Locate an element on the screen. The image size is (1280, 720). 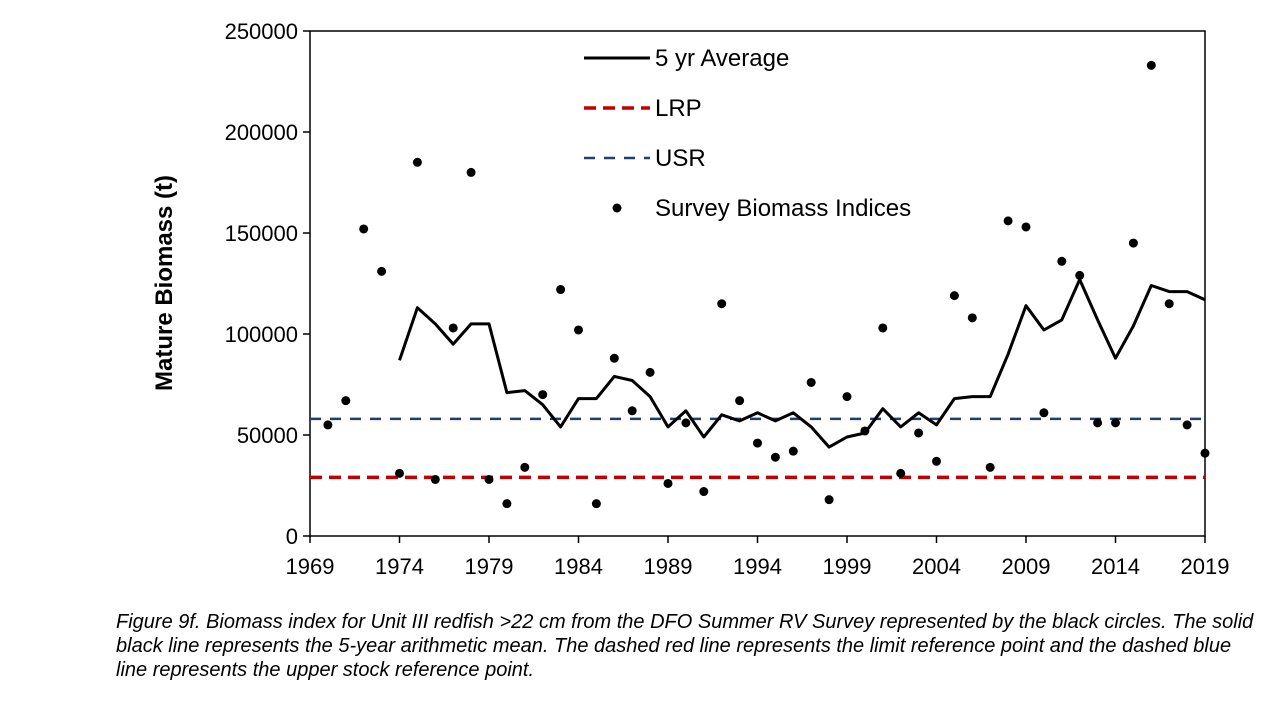
x-tick-label: 1984 is located at coordinates (578, 566).